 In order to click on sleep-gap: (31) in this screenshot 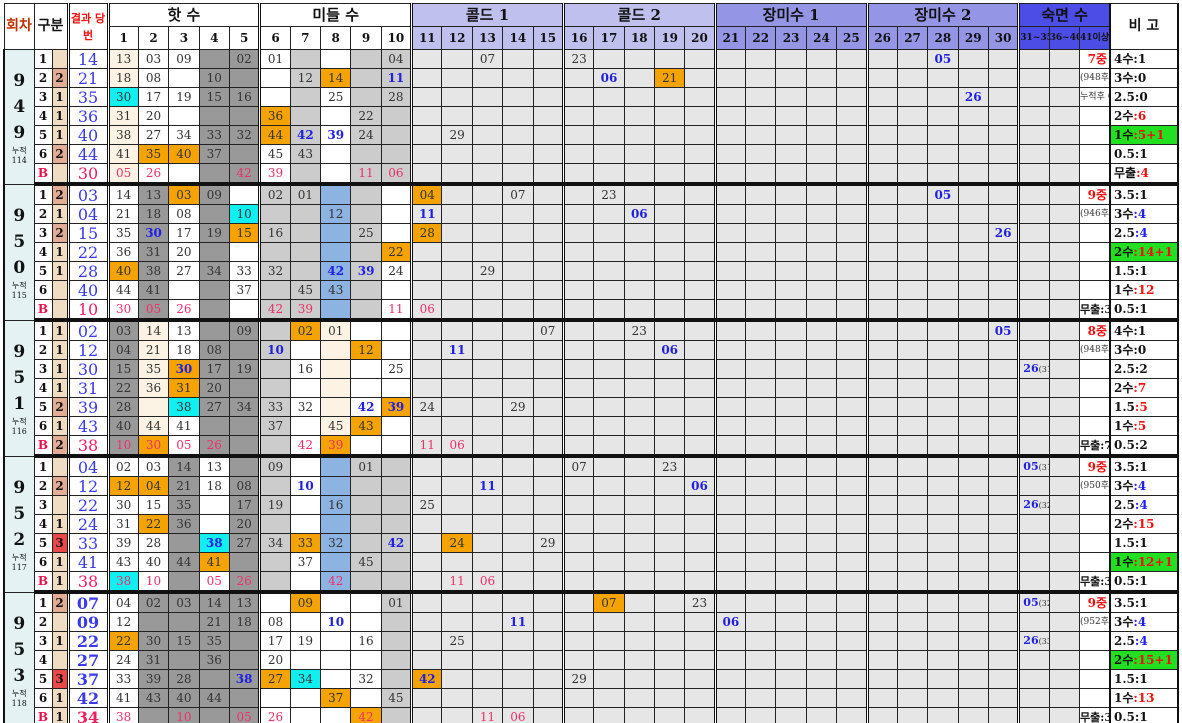, I will do `click(1043, 467)`.